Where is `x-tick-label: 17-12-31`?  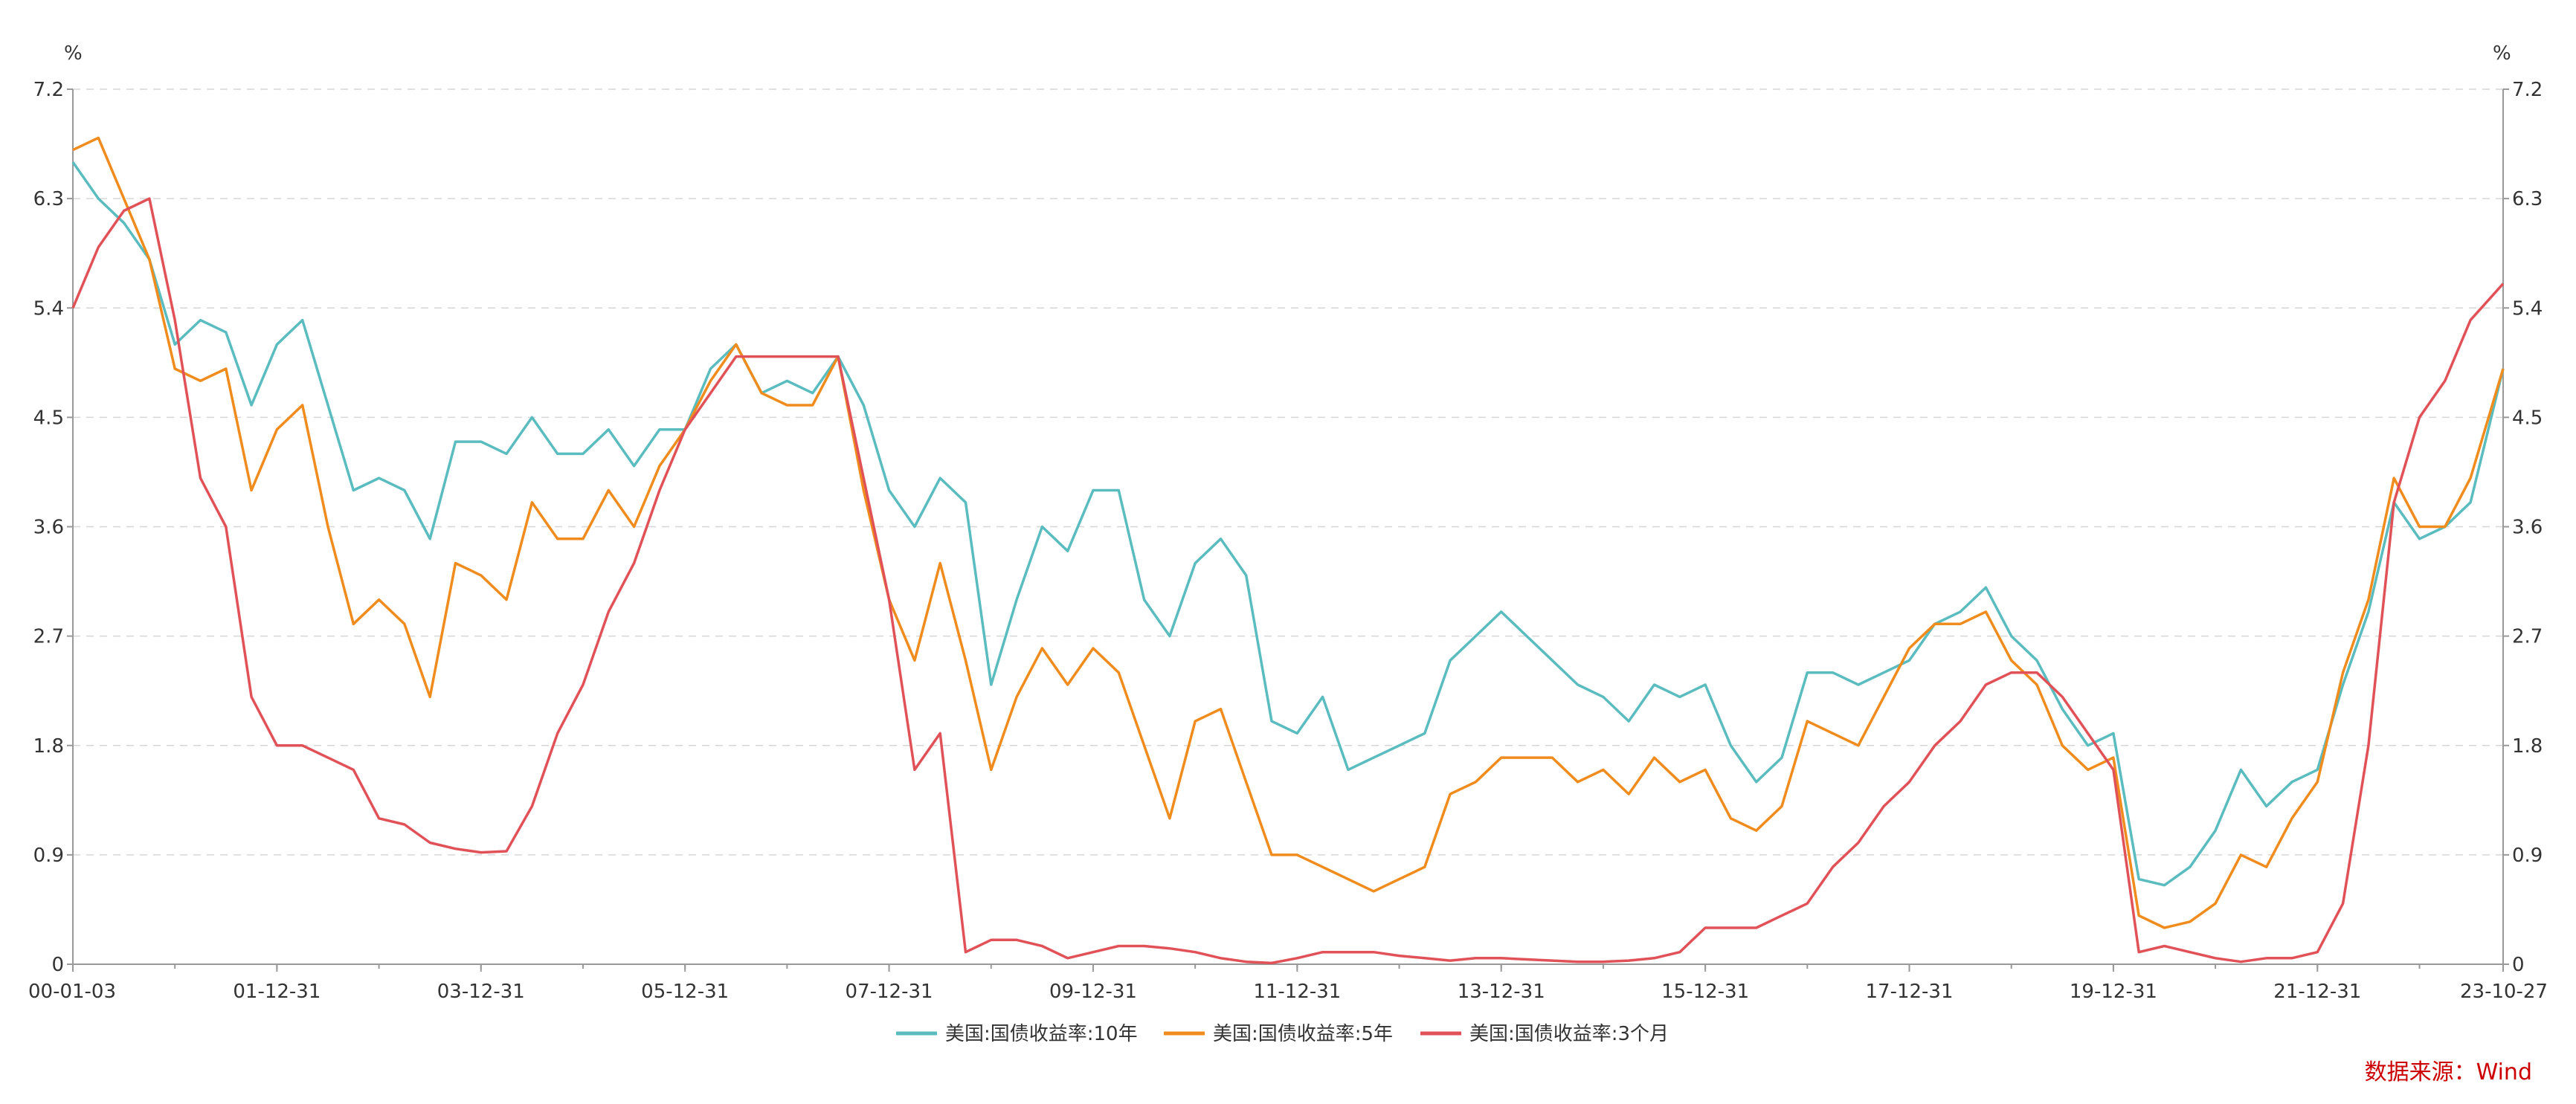 x-tick-label: 17-12-31 is located at coordinates (1910, 992).